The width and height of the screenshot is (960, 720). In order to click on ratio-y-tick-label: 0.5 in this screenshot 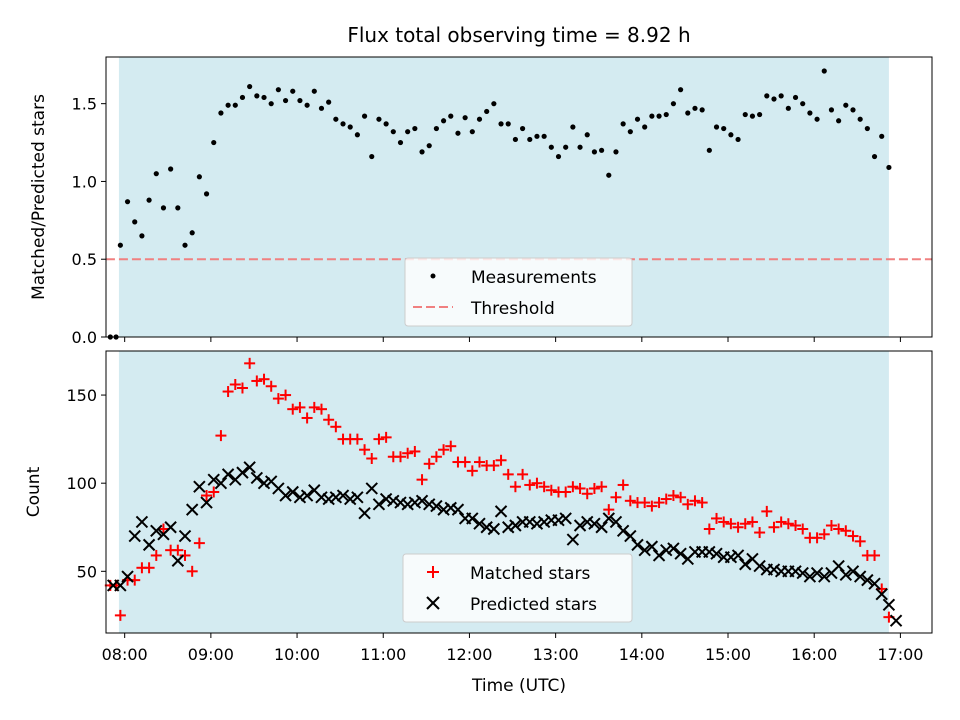, I will do `click(84, 259)`.